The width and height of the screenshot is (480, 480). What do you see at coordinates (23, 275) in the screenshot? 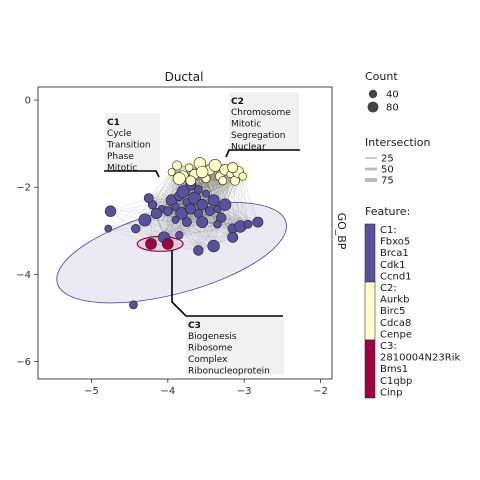
I see `y-tick-label: −4` at bounding box center [23, 275].